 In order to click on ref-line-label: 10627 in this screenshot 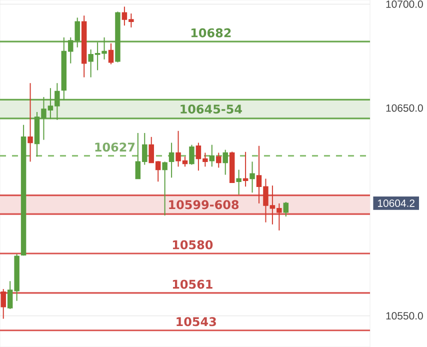, I will do `click(115, 147)`.